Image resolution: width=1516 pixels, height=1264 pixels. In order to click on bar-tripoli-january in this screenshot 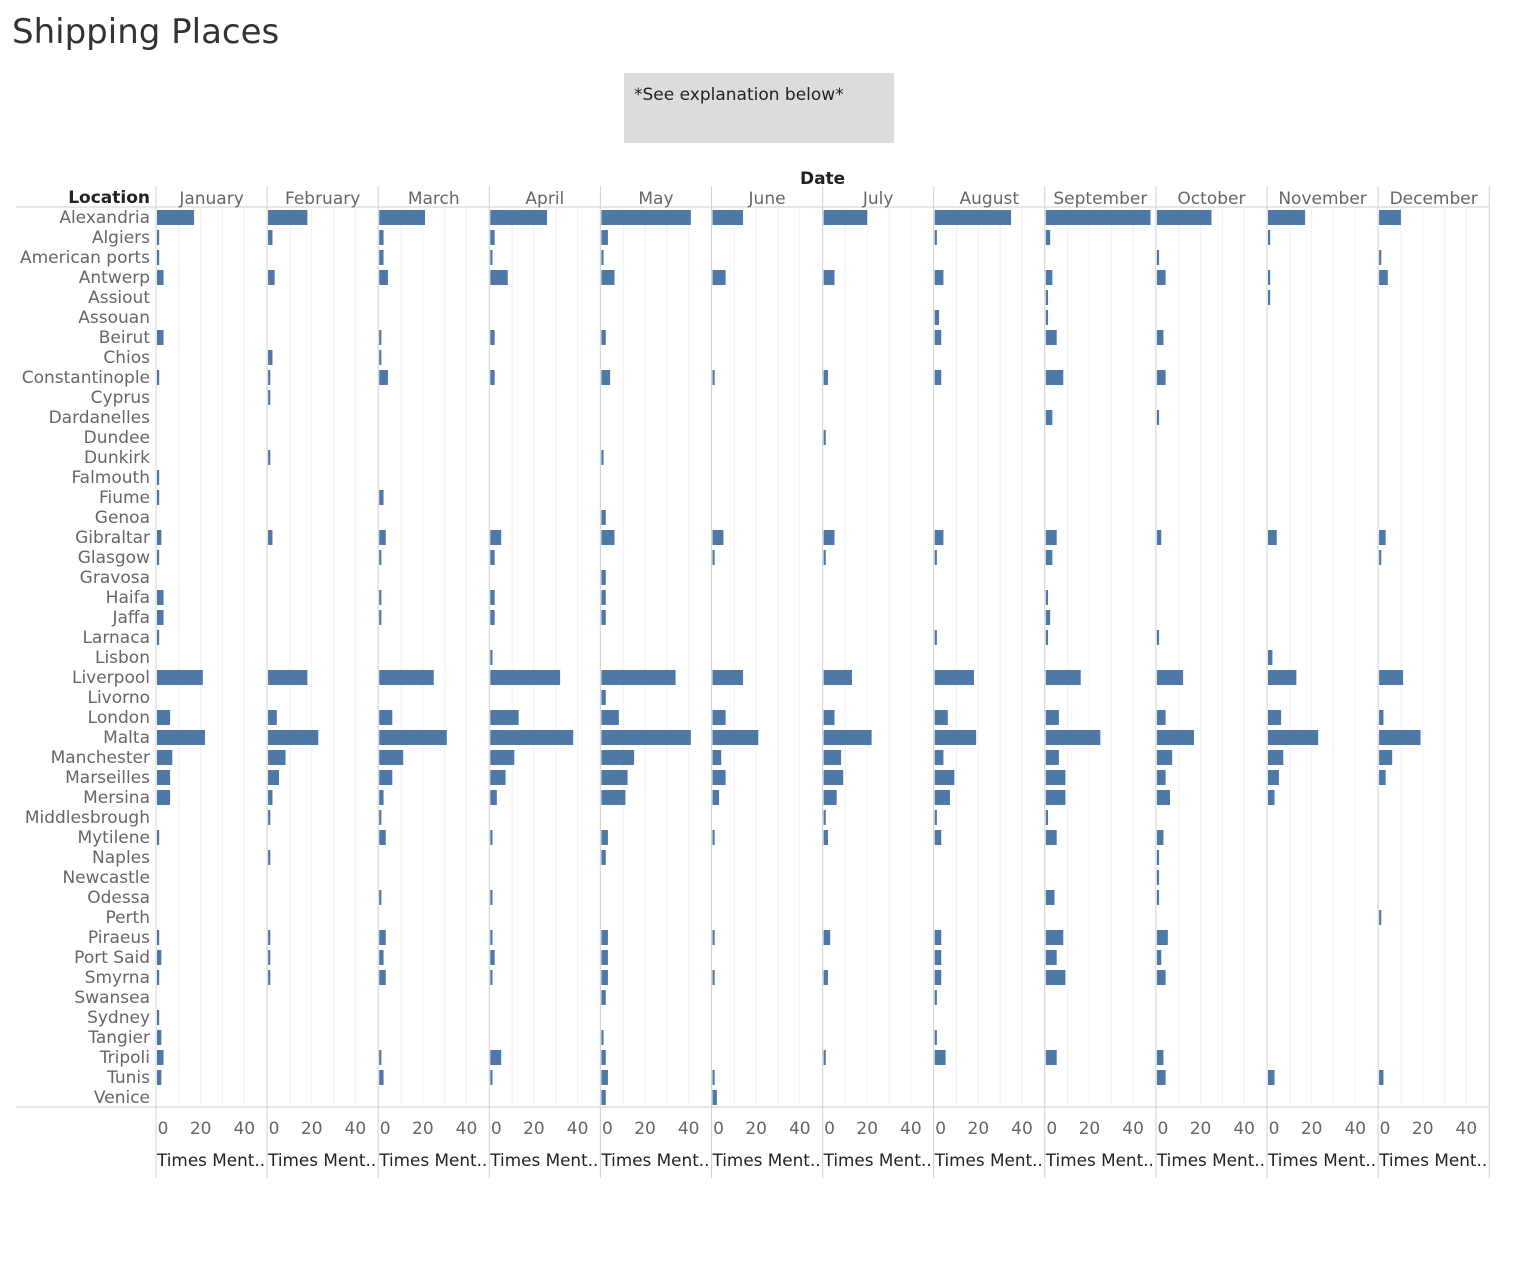, I will do `click(160, 1057)`.